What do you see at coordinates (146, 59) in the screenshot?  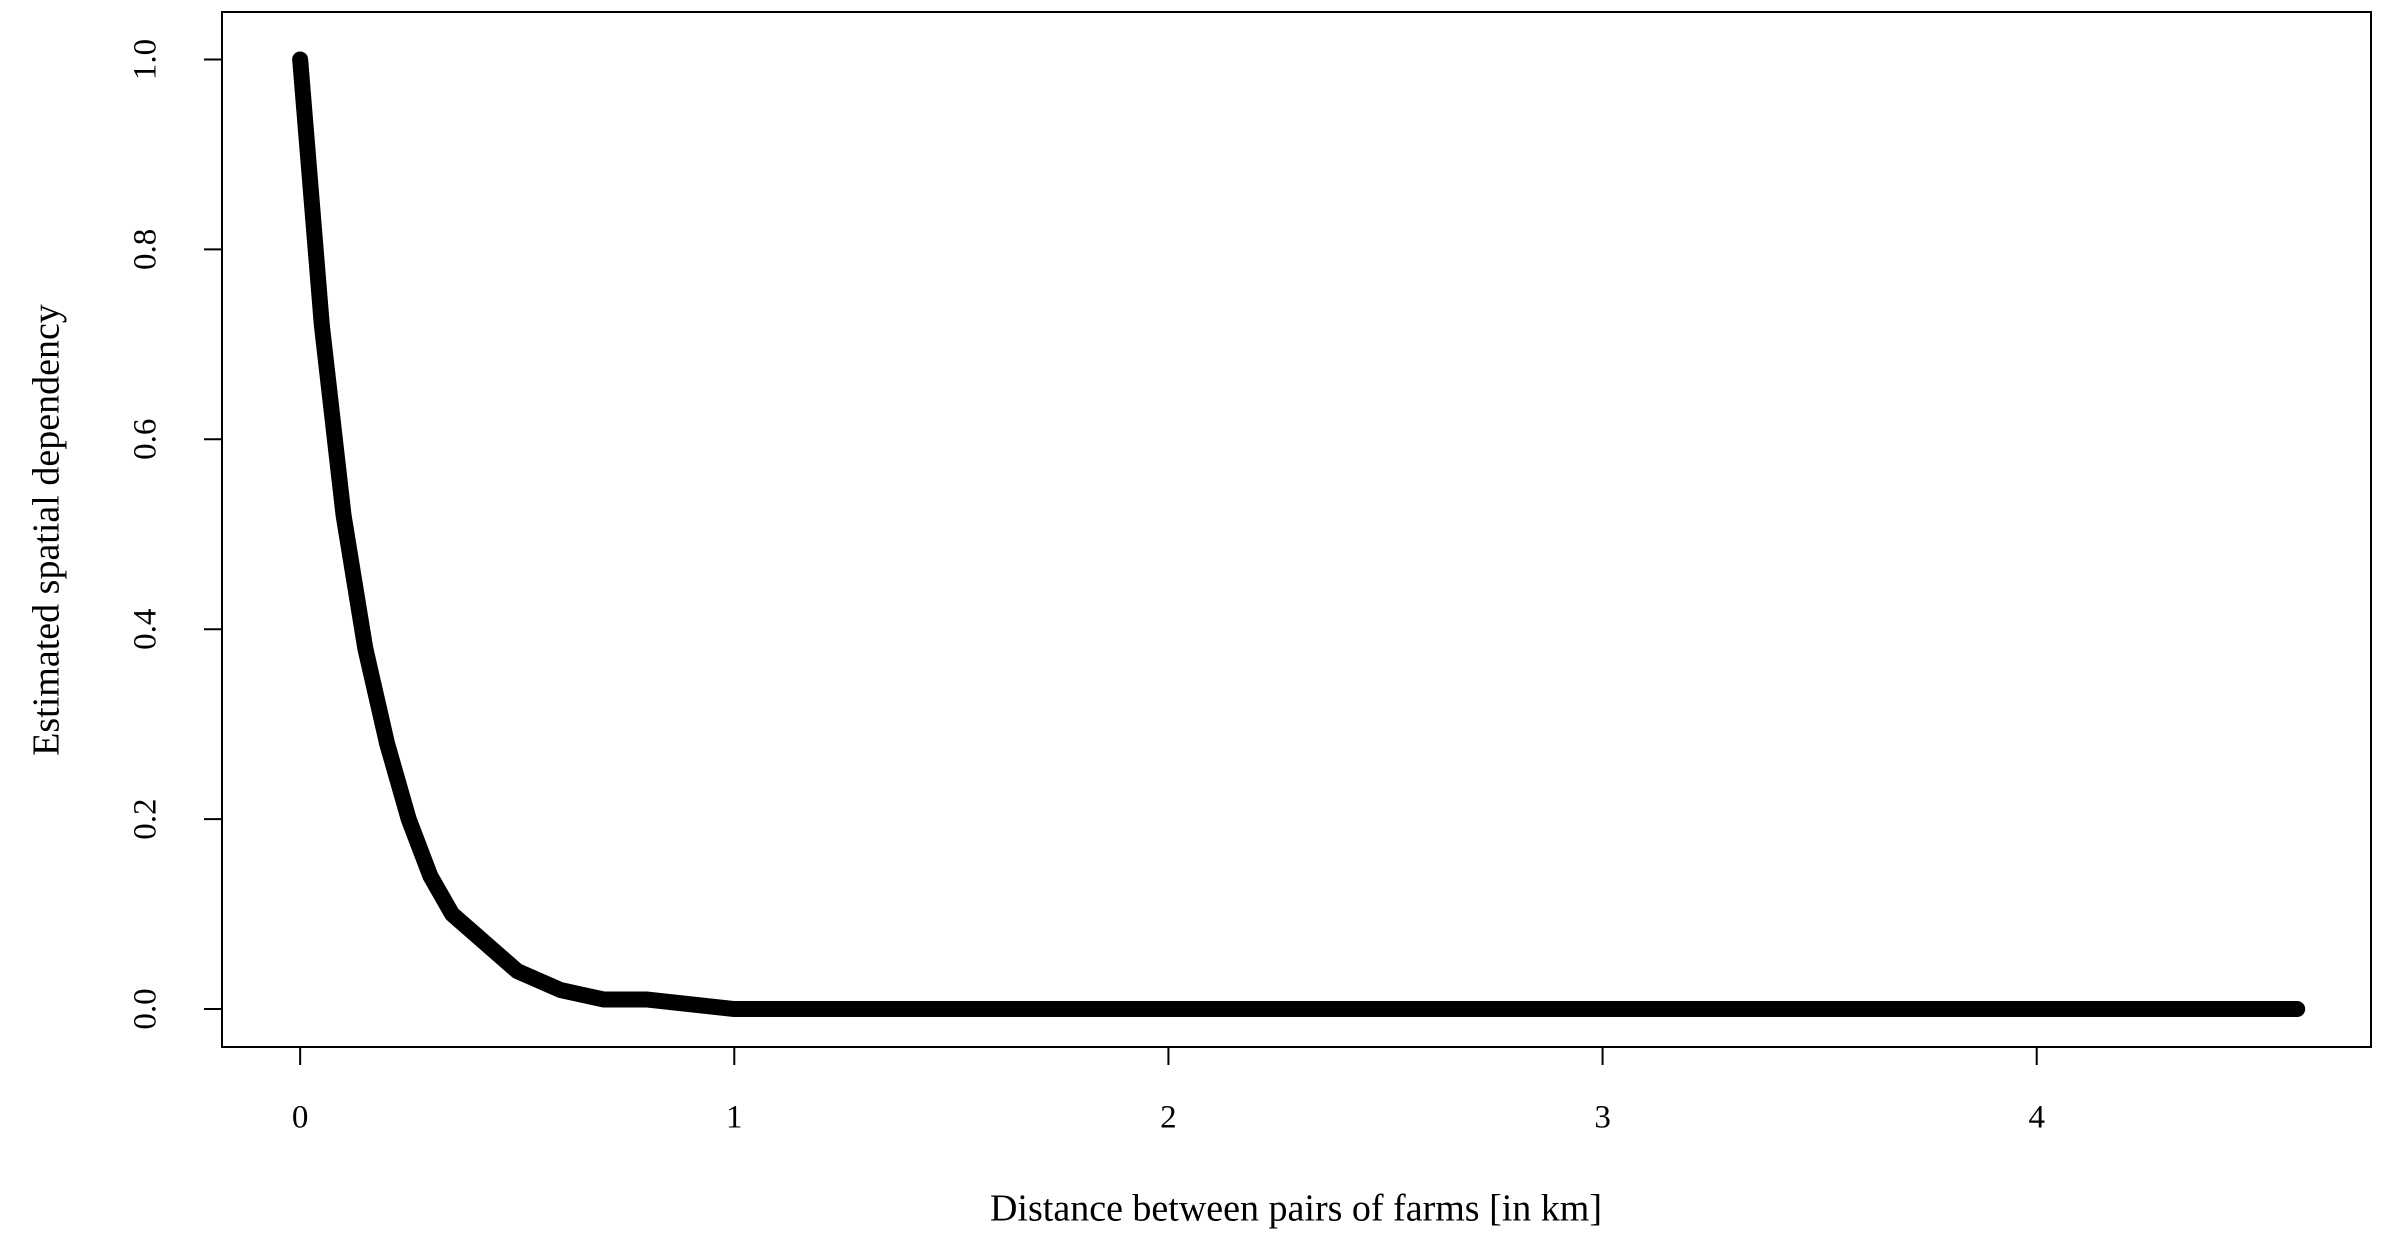 I see `y-tick-label: 1.0` at bounding box center [146, 59].